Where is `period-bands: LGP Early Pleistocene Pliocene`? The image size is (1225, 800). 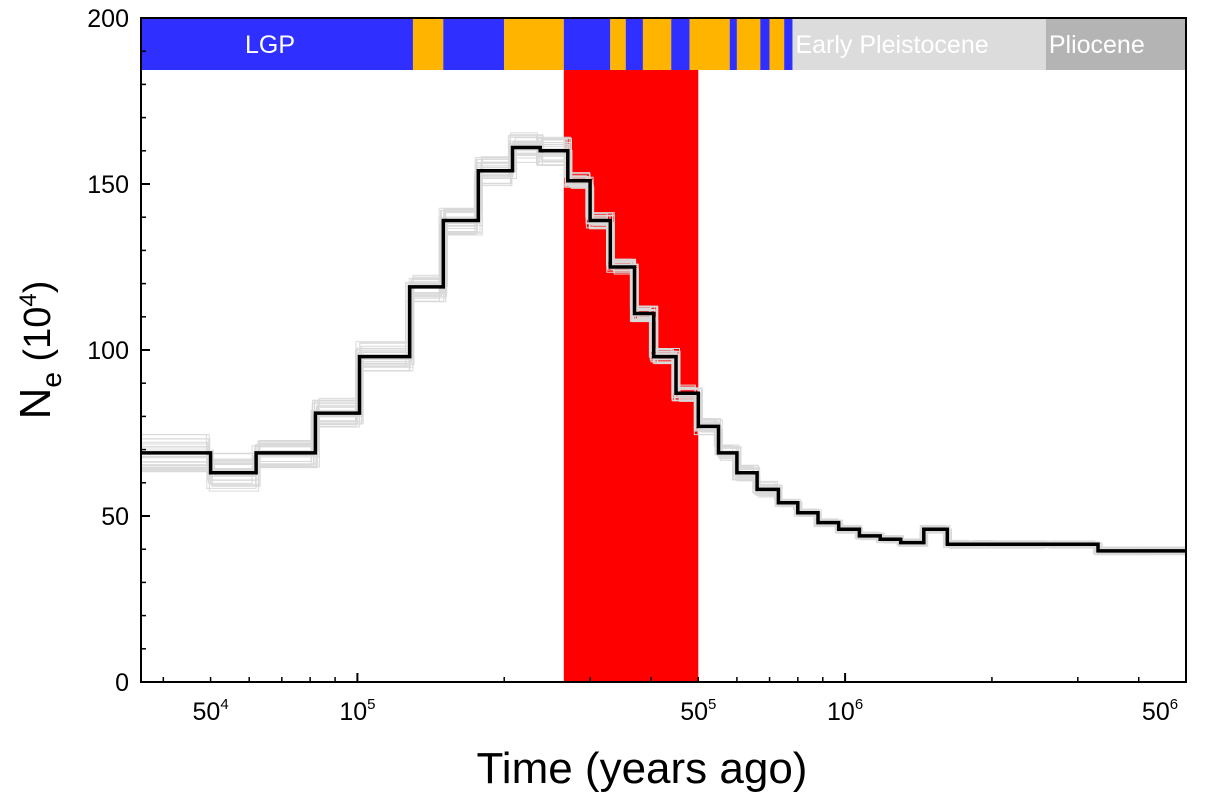 period-bands: LGP Early Pleistocene Pliocene is located at coordinates (663, 44).